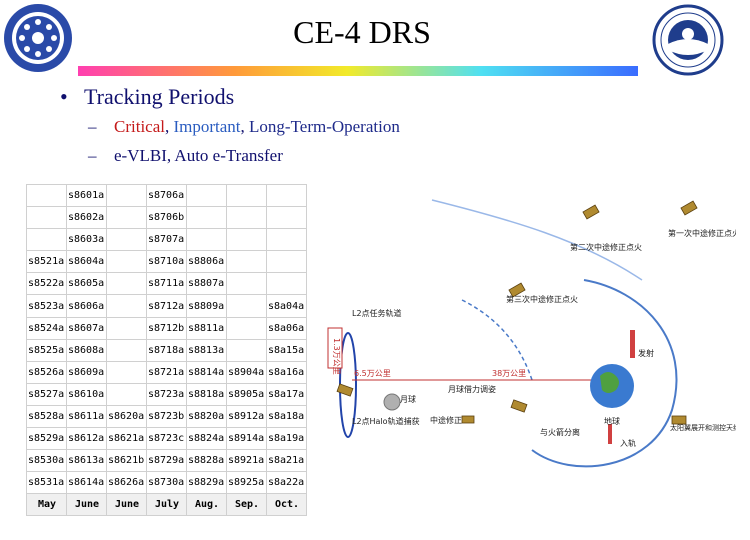 The image size is (750, 540). What do you see at coordinates (560, 432) in the screenshot?
I see `label-rocket-separation: 与火箭分离` at bounding box center [560, 432].